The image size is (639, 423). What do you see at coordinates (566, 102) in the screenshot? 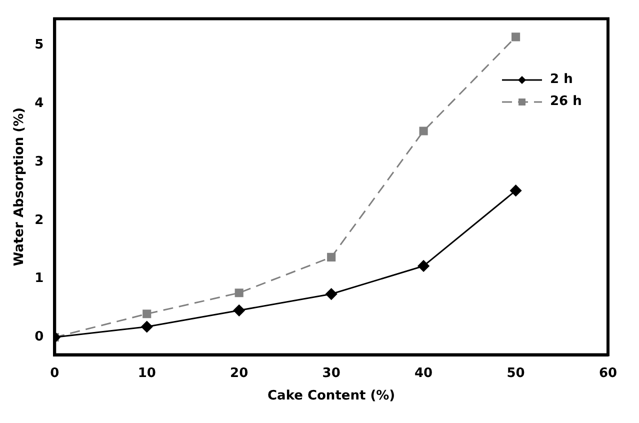
I see `legend-label: 26 h` at bounding box center [566, 102].